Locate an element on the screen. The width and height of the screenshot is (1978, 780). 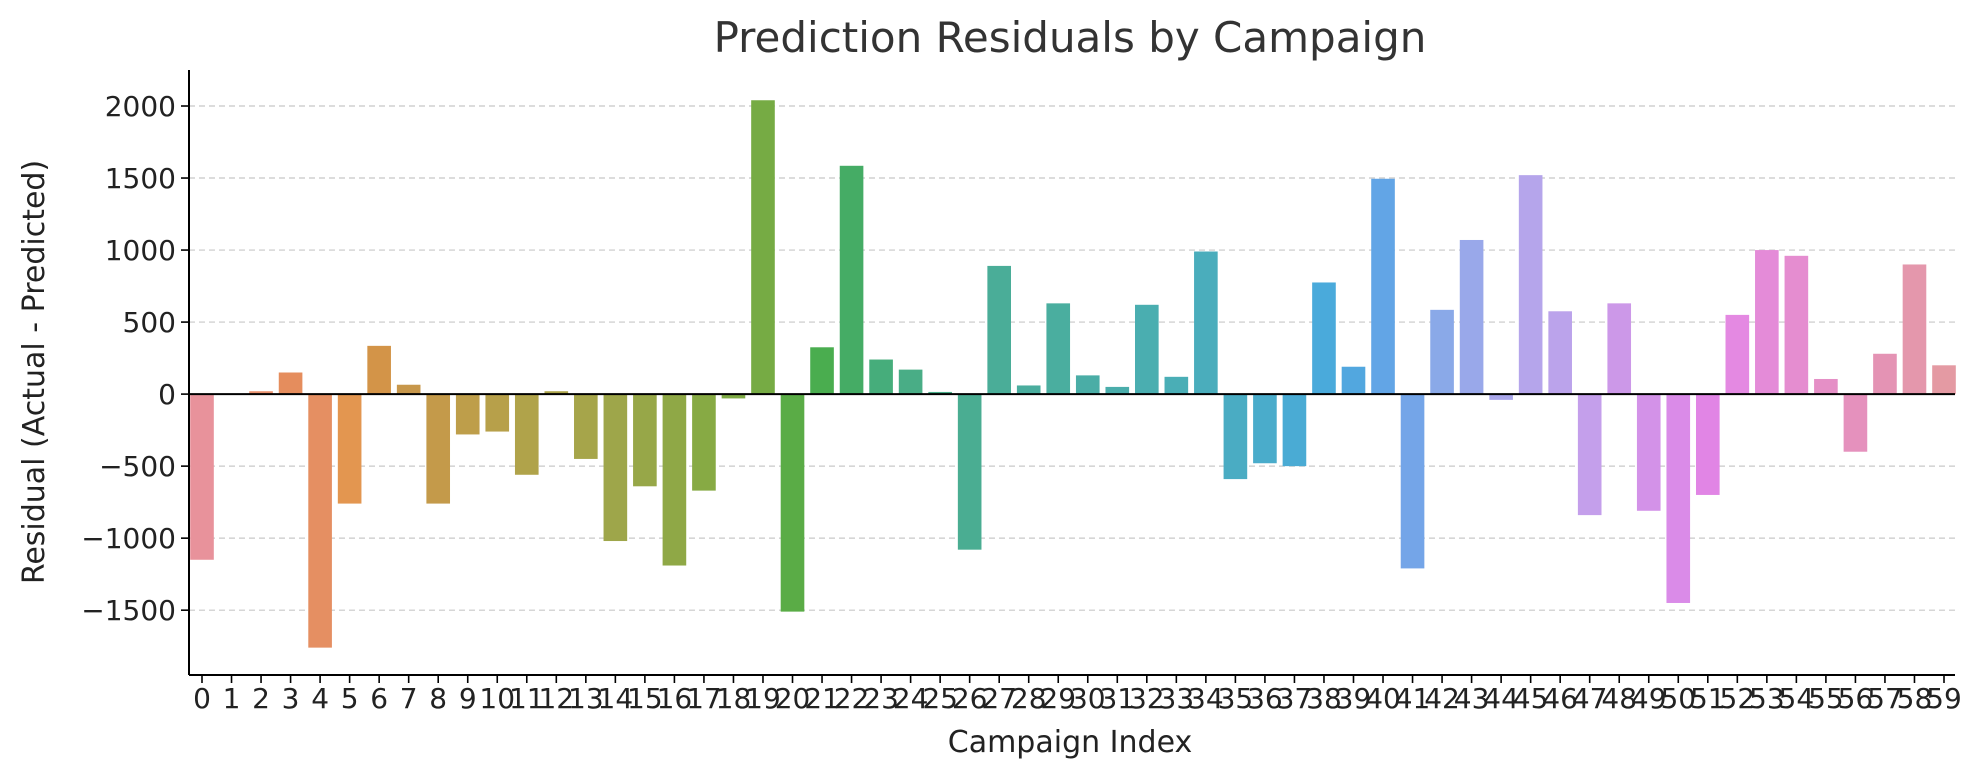
x-tick-label: 1 is located at coordinates (232, 698).